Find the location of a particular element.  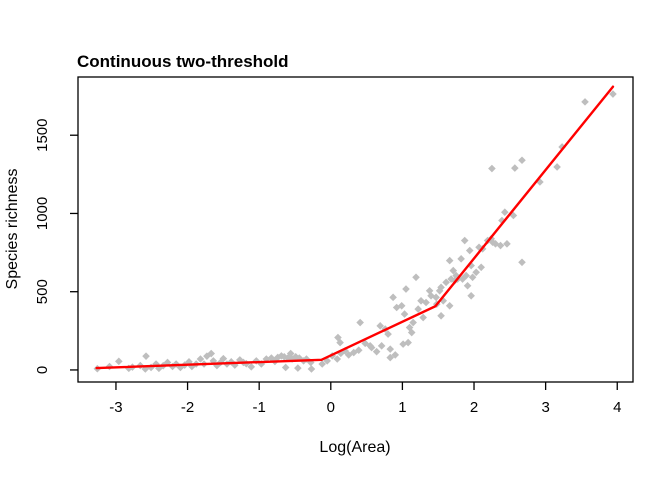

y-axis: 0 500 1000 1500 is located at coordinates (56, 246).